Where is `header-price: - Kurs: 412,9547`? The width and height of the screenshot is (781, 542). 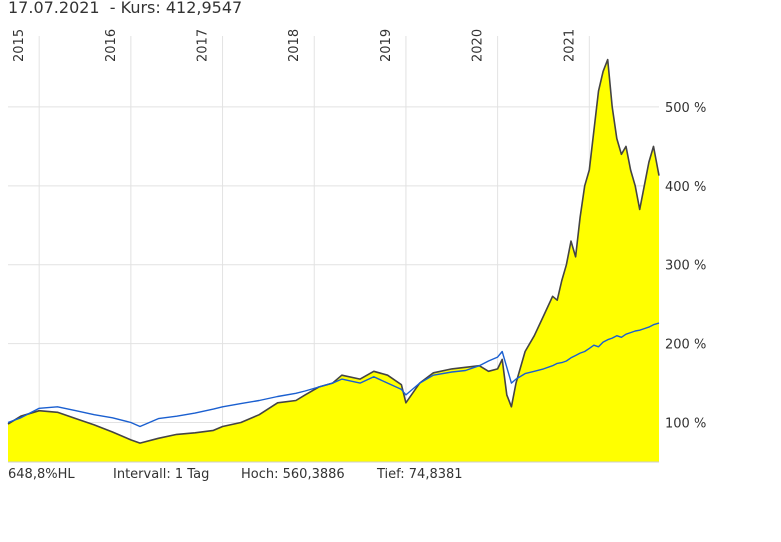
header-price: - Kurs: 412,9547 is located at coordinates (171, 8).